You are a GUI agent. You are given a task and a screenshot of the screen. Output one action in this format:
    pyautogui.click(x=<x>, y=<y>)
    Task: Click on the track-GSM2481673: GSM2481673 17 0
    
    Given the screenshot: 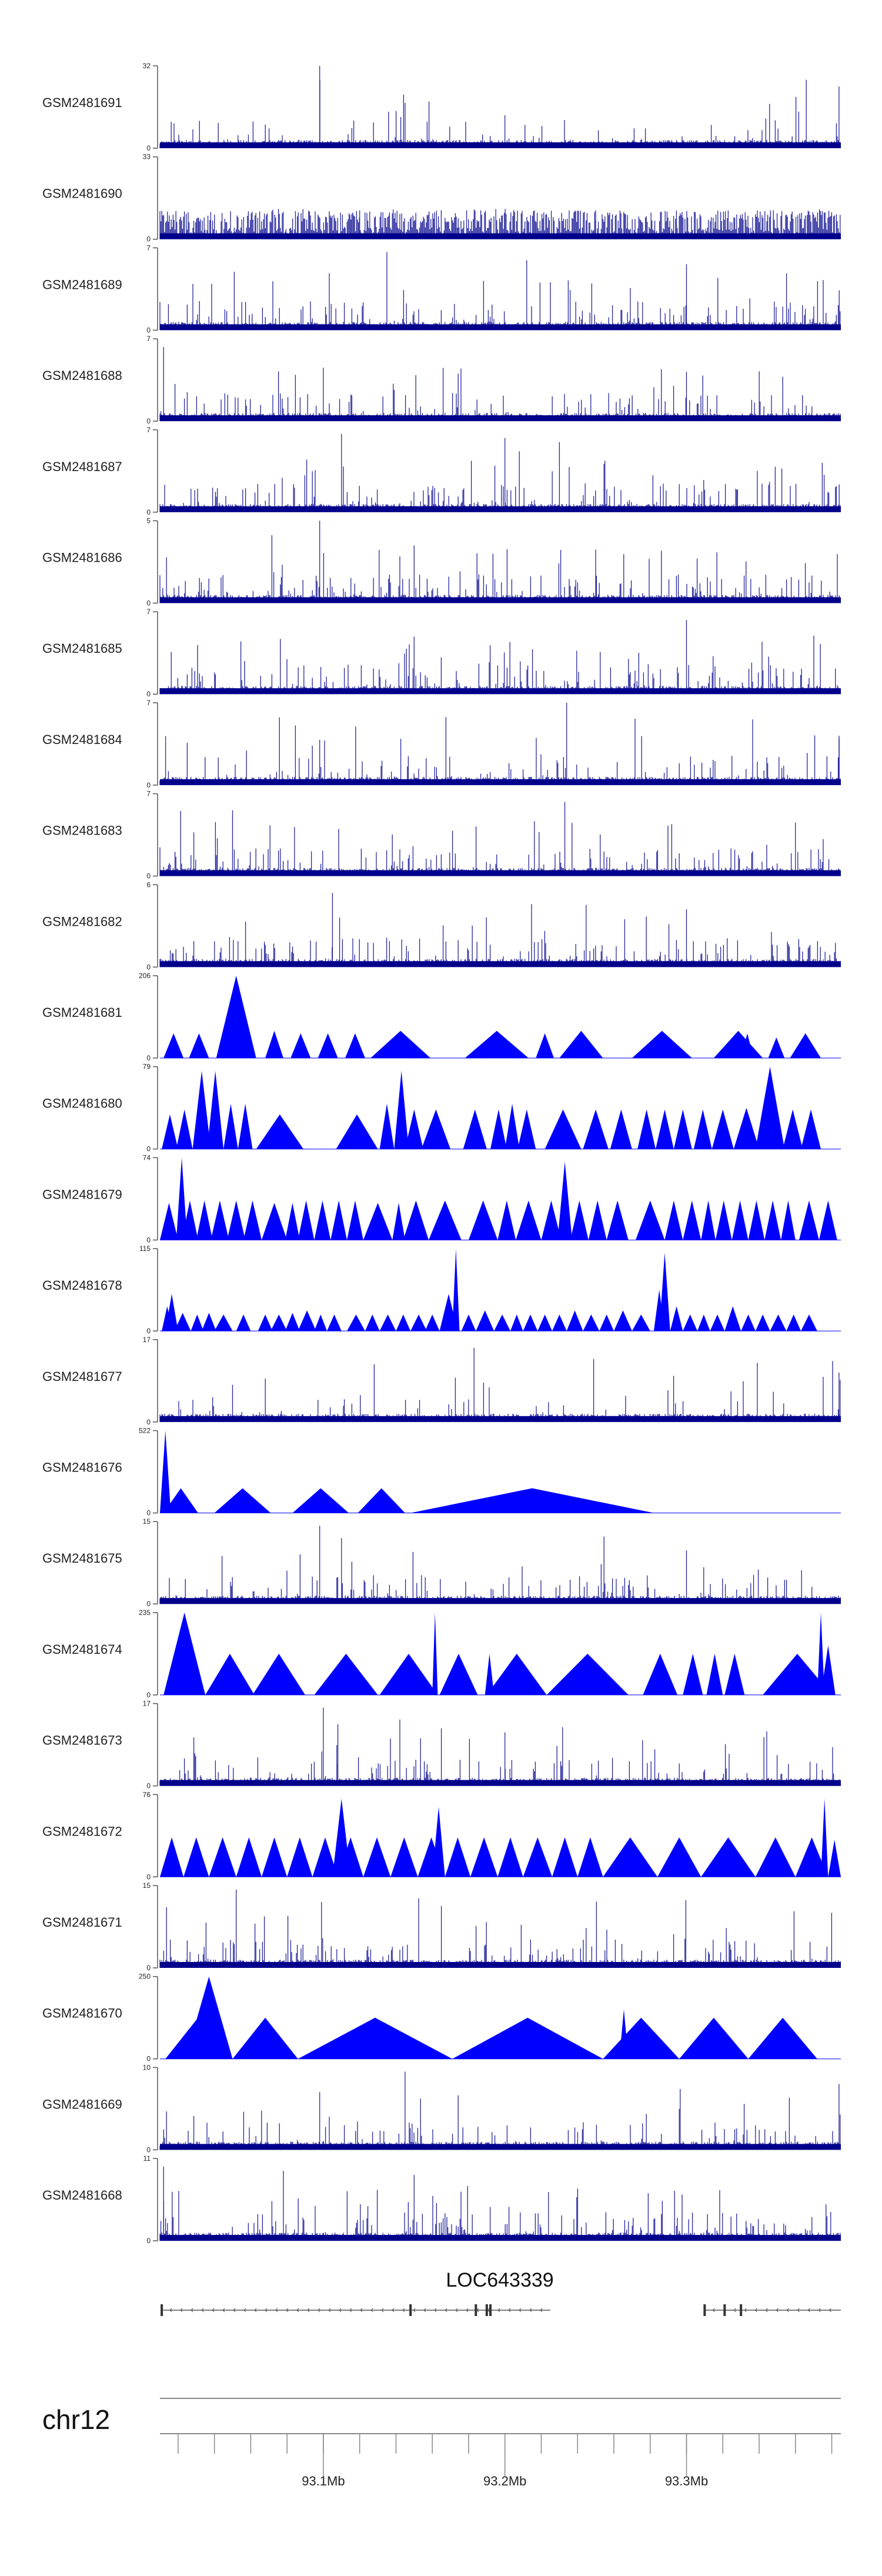 What is the action you would take?
    pyautogui.click(x=441, y=1745)
    